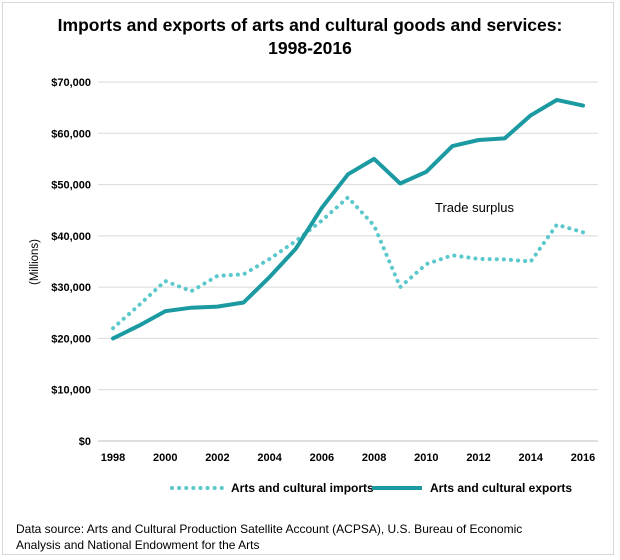  Describe the element at coordinates (302, 488) in the screenshot. I see `legend-imports-label: Arts and cultural imports` at that location.